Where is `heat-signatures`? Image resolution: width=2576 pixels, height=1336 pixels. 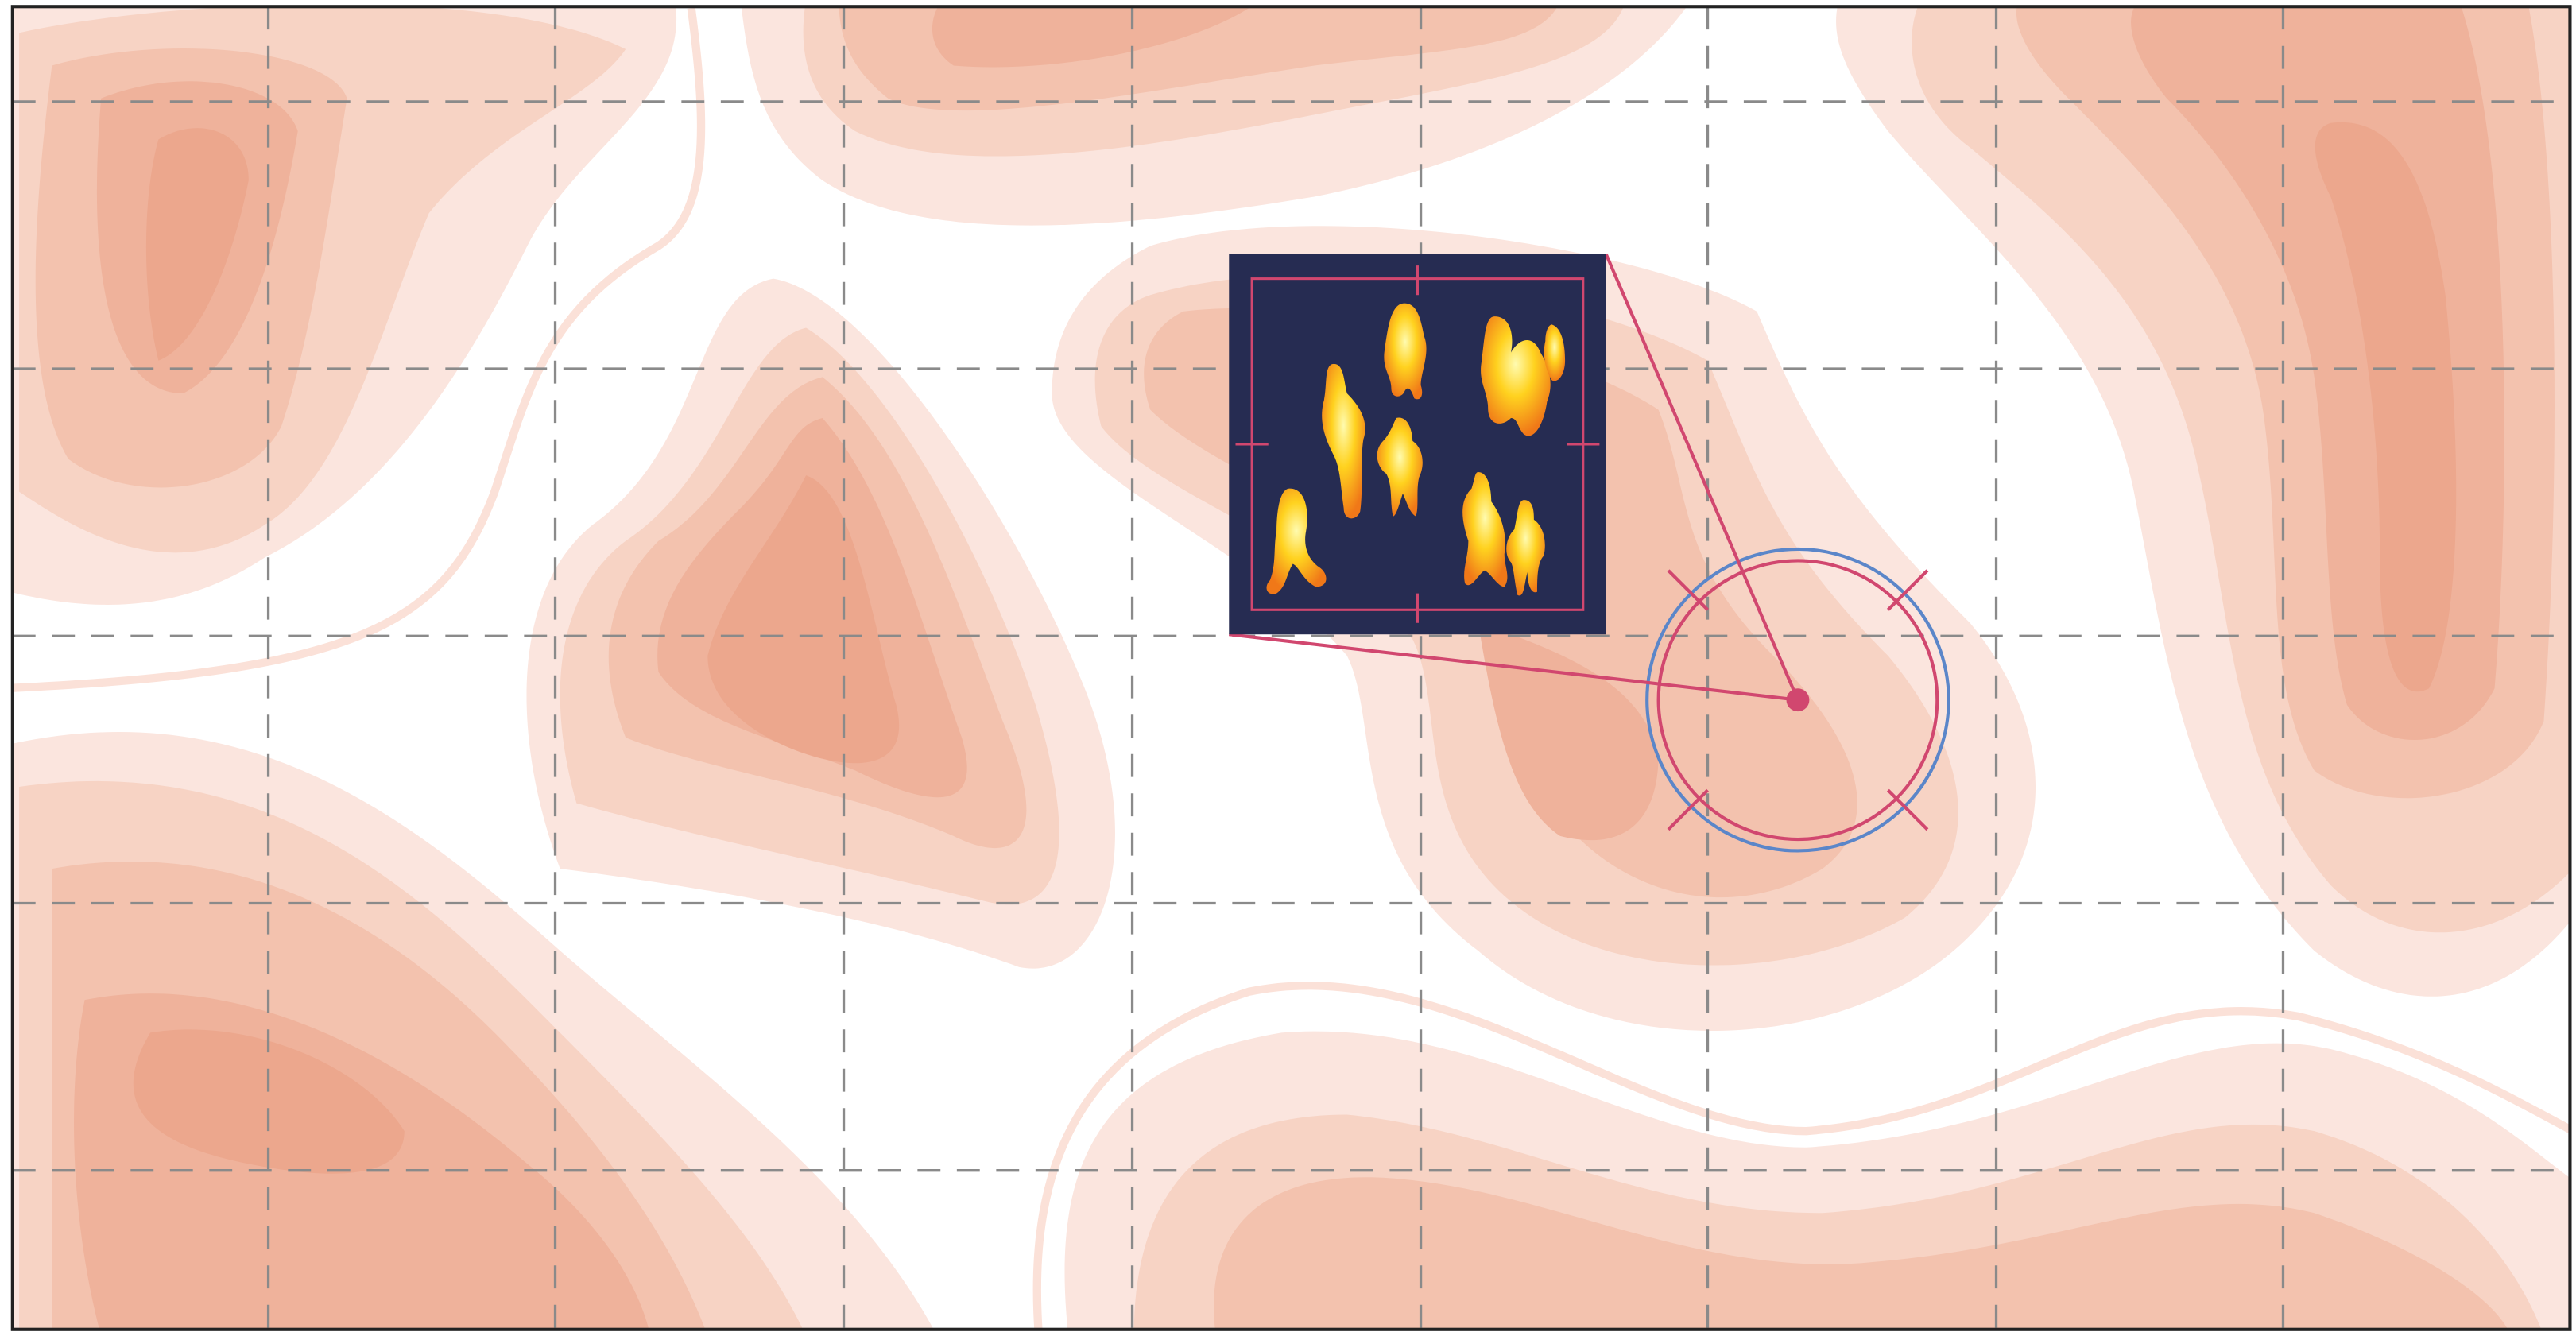
heat-signatures is located at coordinates (1416, 449).